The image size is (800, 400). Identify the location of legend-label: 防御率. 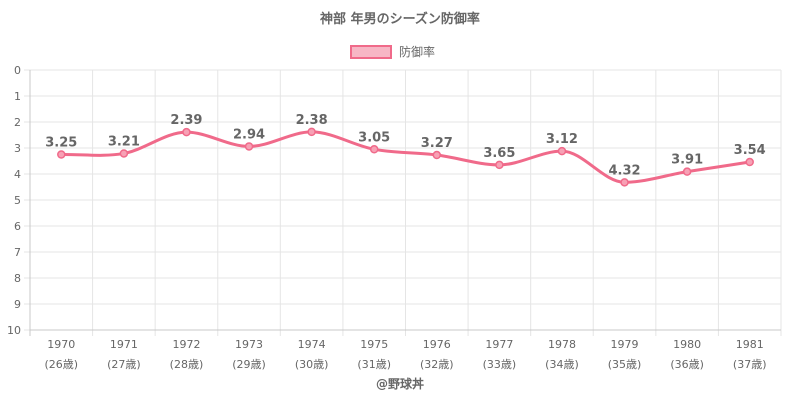
(417, 51).